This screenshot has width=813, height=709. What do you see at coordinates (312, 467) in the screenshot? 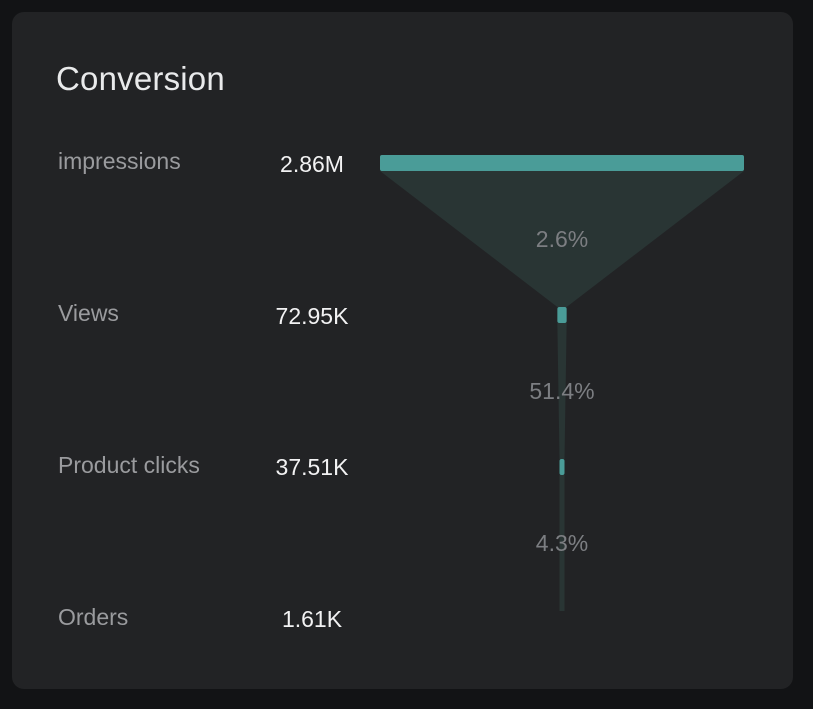
I see `stage-value-product-clicks: 37.51K` at bounding box center [312, 467].